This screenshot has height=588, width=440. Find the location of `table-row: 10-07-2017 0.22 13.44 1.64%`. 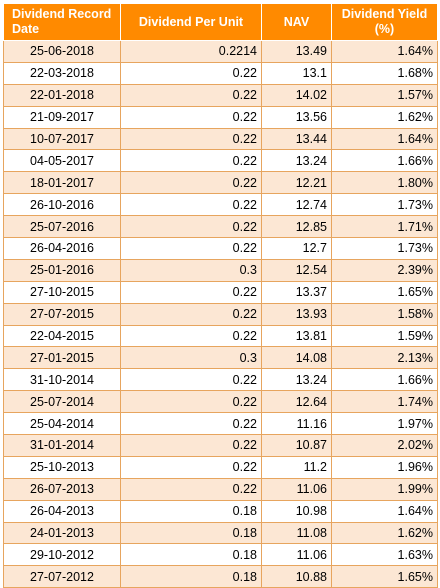

table-row: 10-07-2017 0.22 13.44 1.64% is located at coordinates (220, 139).